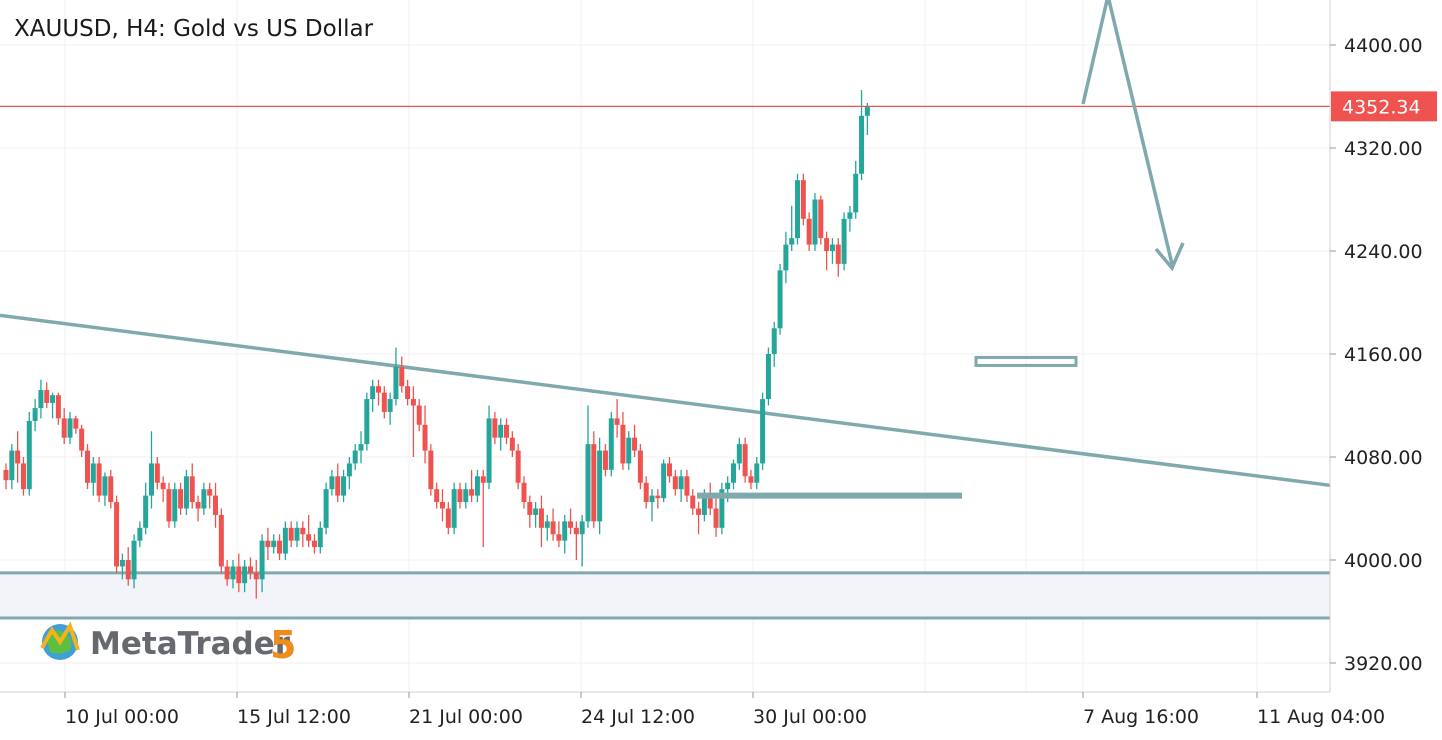  I want to click on current-price-tag: 4352.34, so click(1384, 106).